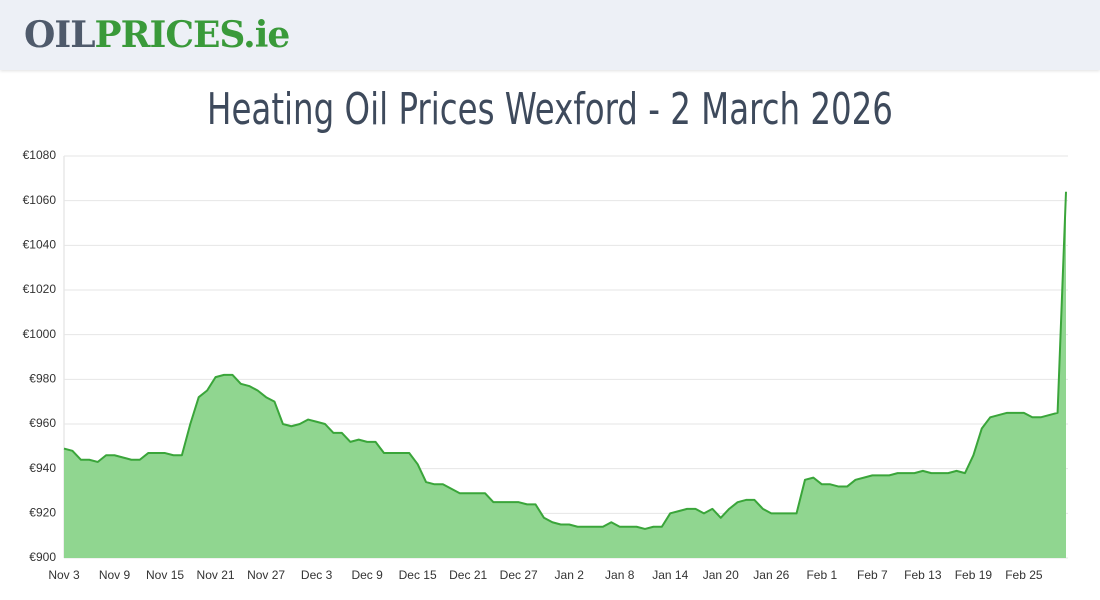 Image resolution: width=1100 pixels, height=600 pixels. What do you see at coordinates (670, 575) in the screenshot?
I see `x-tick-label: Jan 14` at bounding box center [670, 575].